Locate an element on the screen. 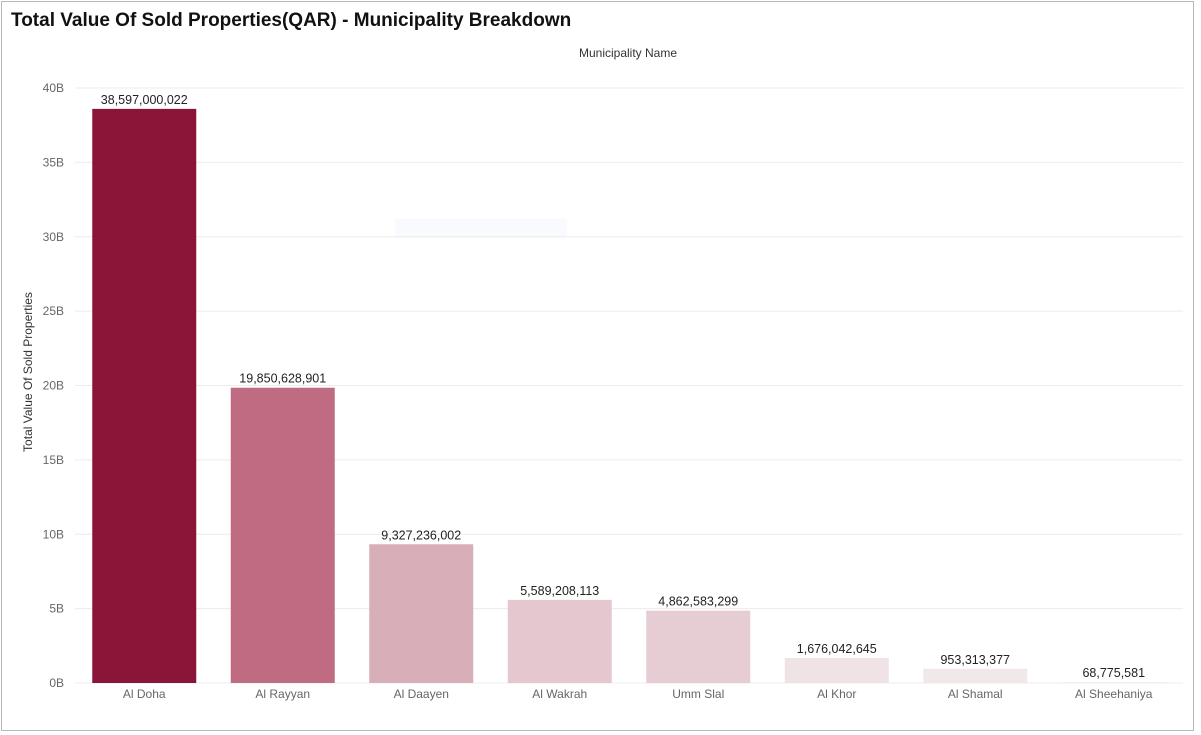  y-tick-label: 40B is located at coordinates (53, 88).